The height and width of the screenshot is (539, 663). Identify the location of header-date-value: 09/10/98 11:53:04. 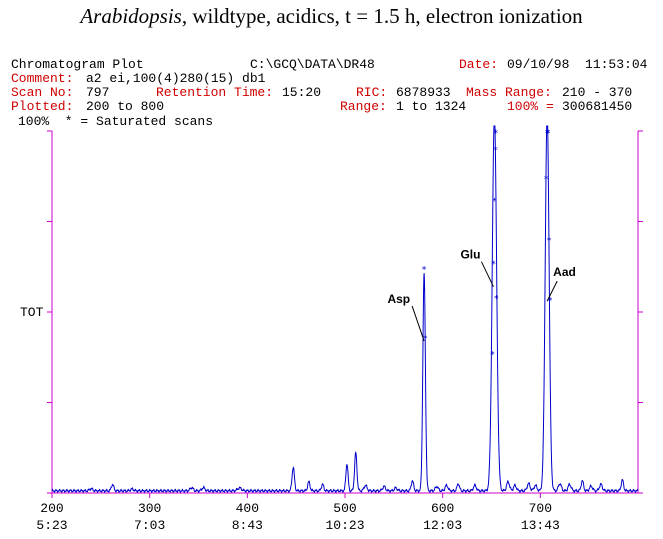
(577, 64).